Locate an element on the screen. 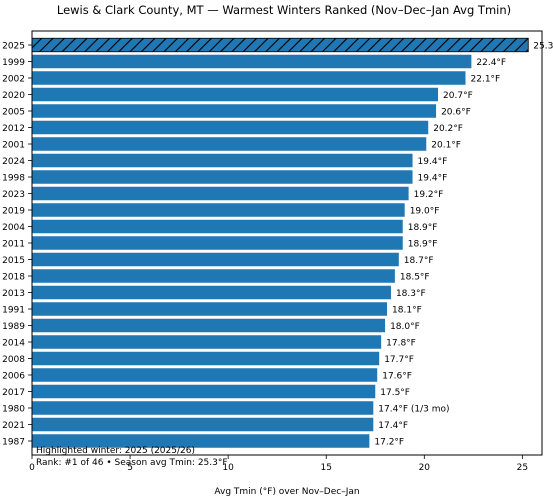  y-tick-label: 1987 is located at coordinates (13, 442).